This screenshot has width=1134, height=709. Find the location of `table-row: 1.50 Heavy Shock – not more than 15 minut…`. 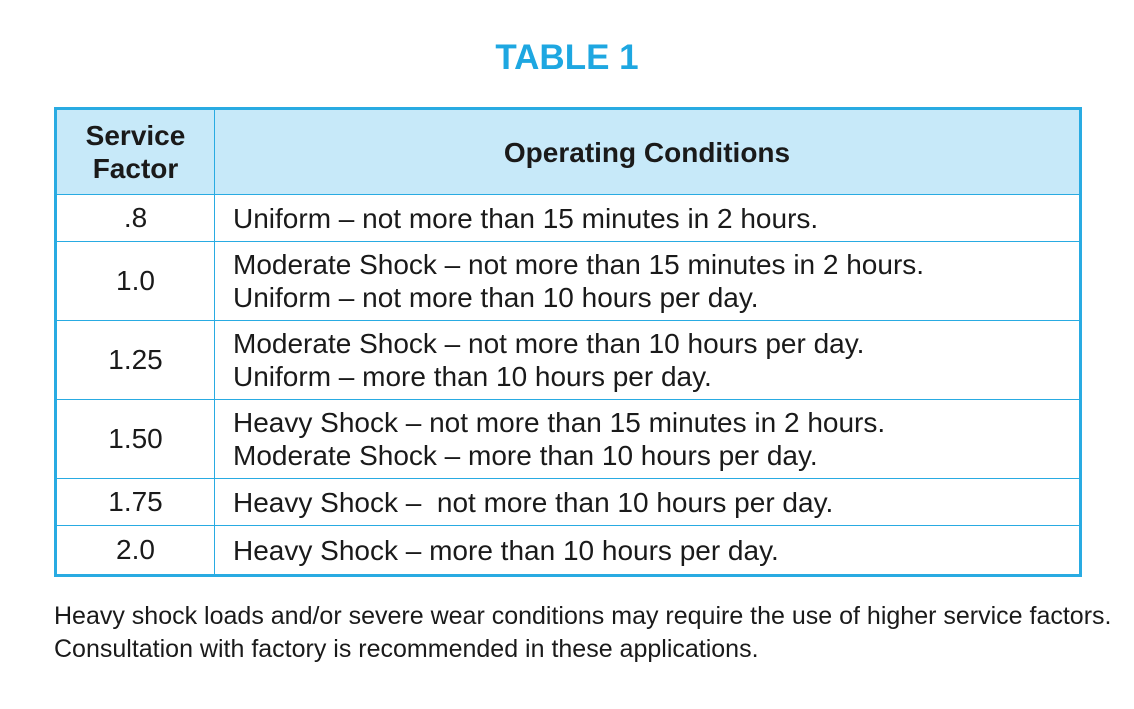

table-row: 1.50 Heavy Shock – not more than 15 minut… is located at coordinates (568, 439).